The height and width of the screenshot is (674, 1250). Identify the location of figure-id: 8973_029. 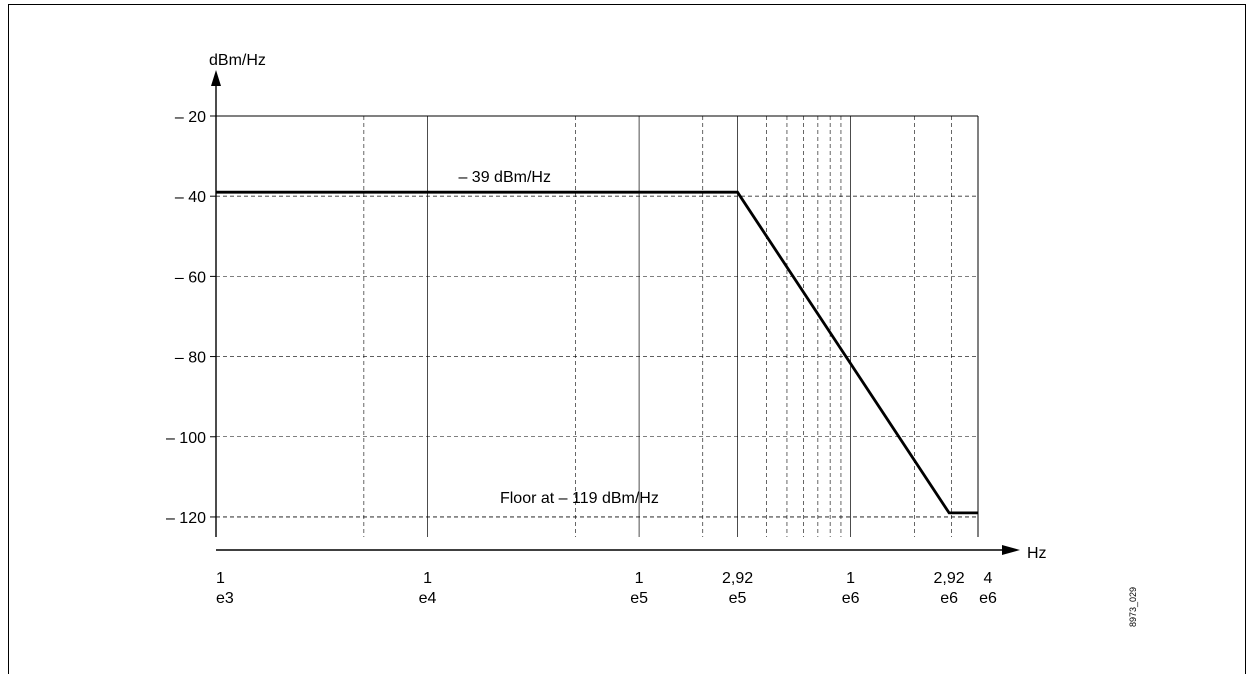
(1133, 607).